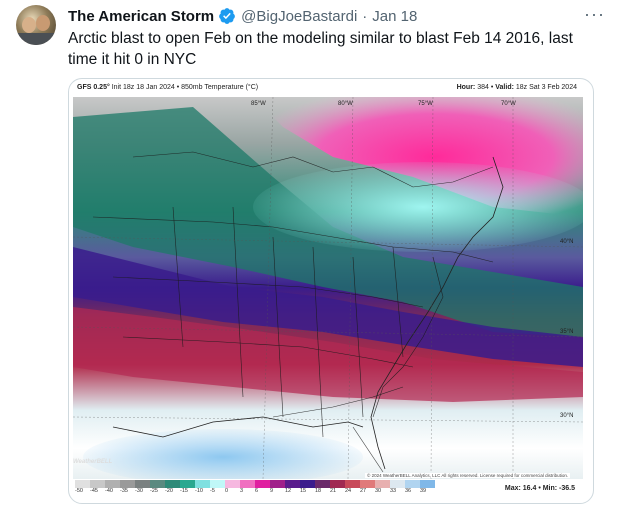  What do you see at coordinates (508, 104) in the screenshot?
I see `lon-label-70: 70°W` at bounding box center [508, 104].